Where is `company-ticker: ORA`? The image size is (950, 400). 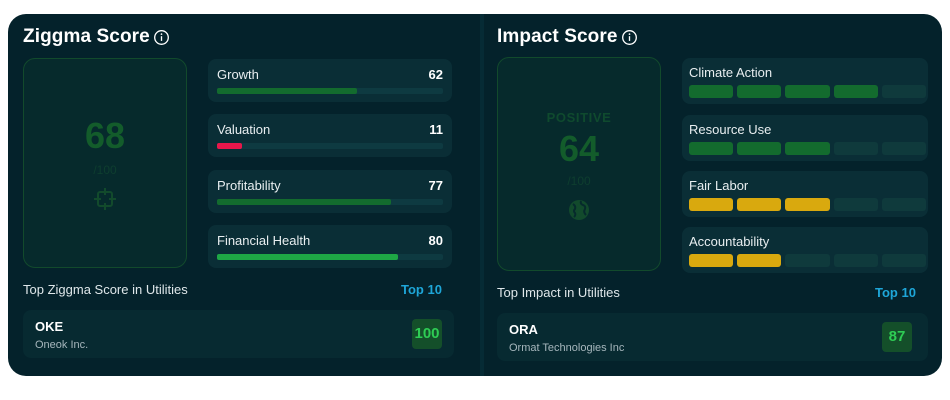
company-ticker: ORA is located at coordinates (523, 329).